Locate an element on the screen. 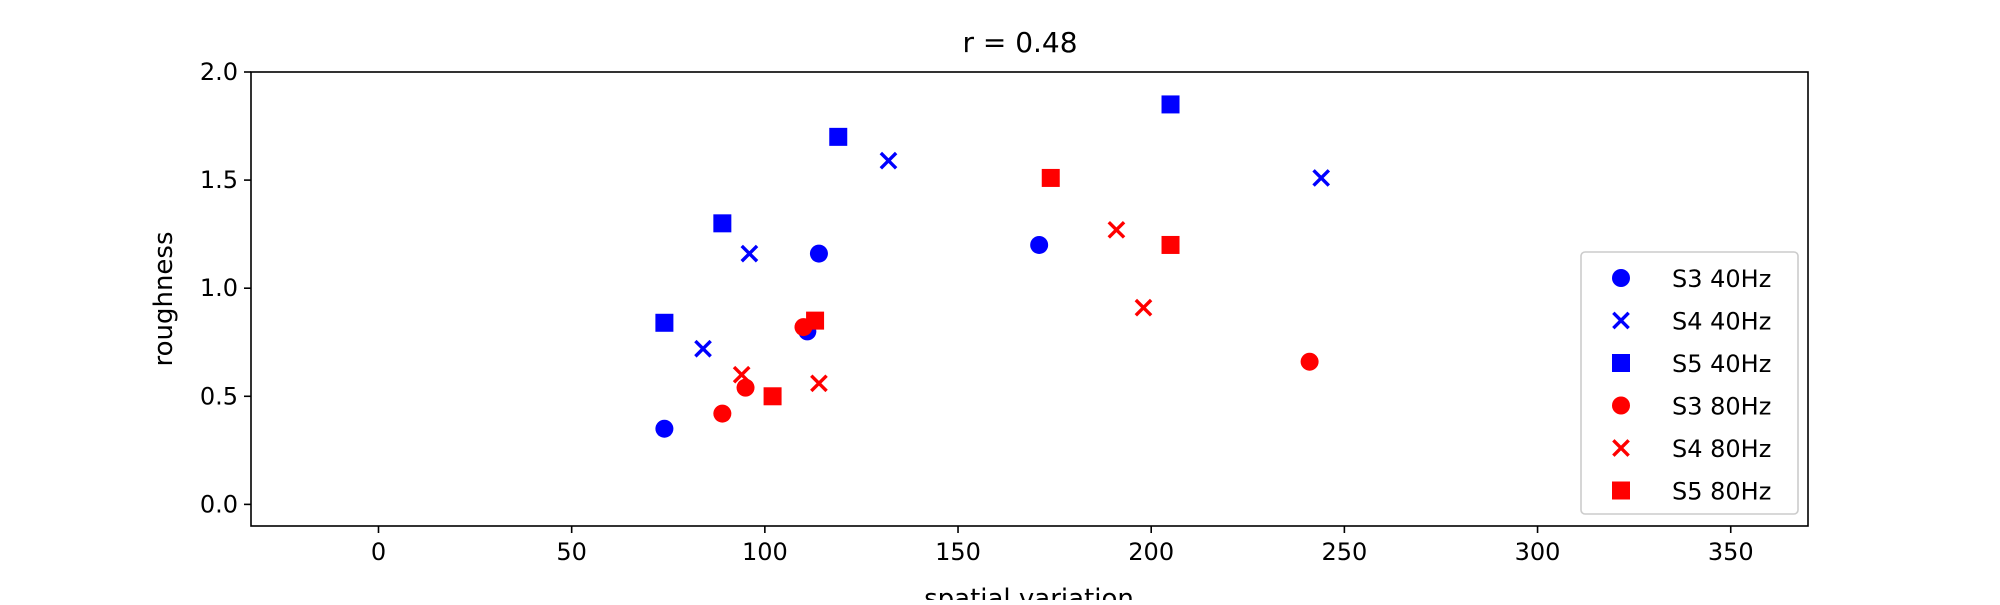 Image resolution: width=2000 pixels, height=605 pixels. chart-title: r = 0.48 is located at coordinates (1019, 42).